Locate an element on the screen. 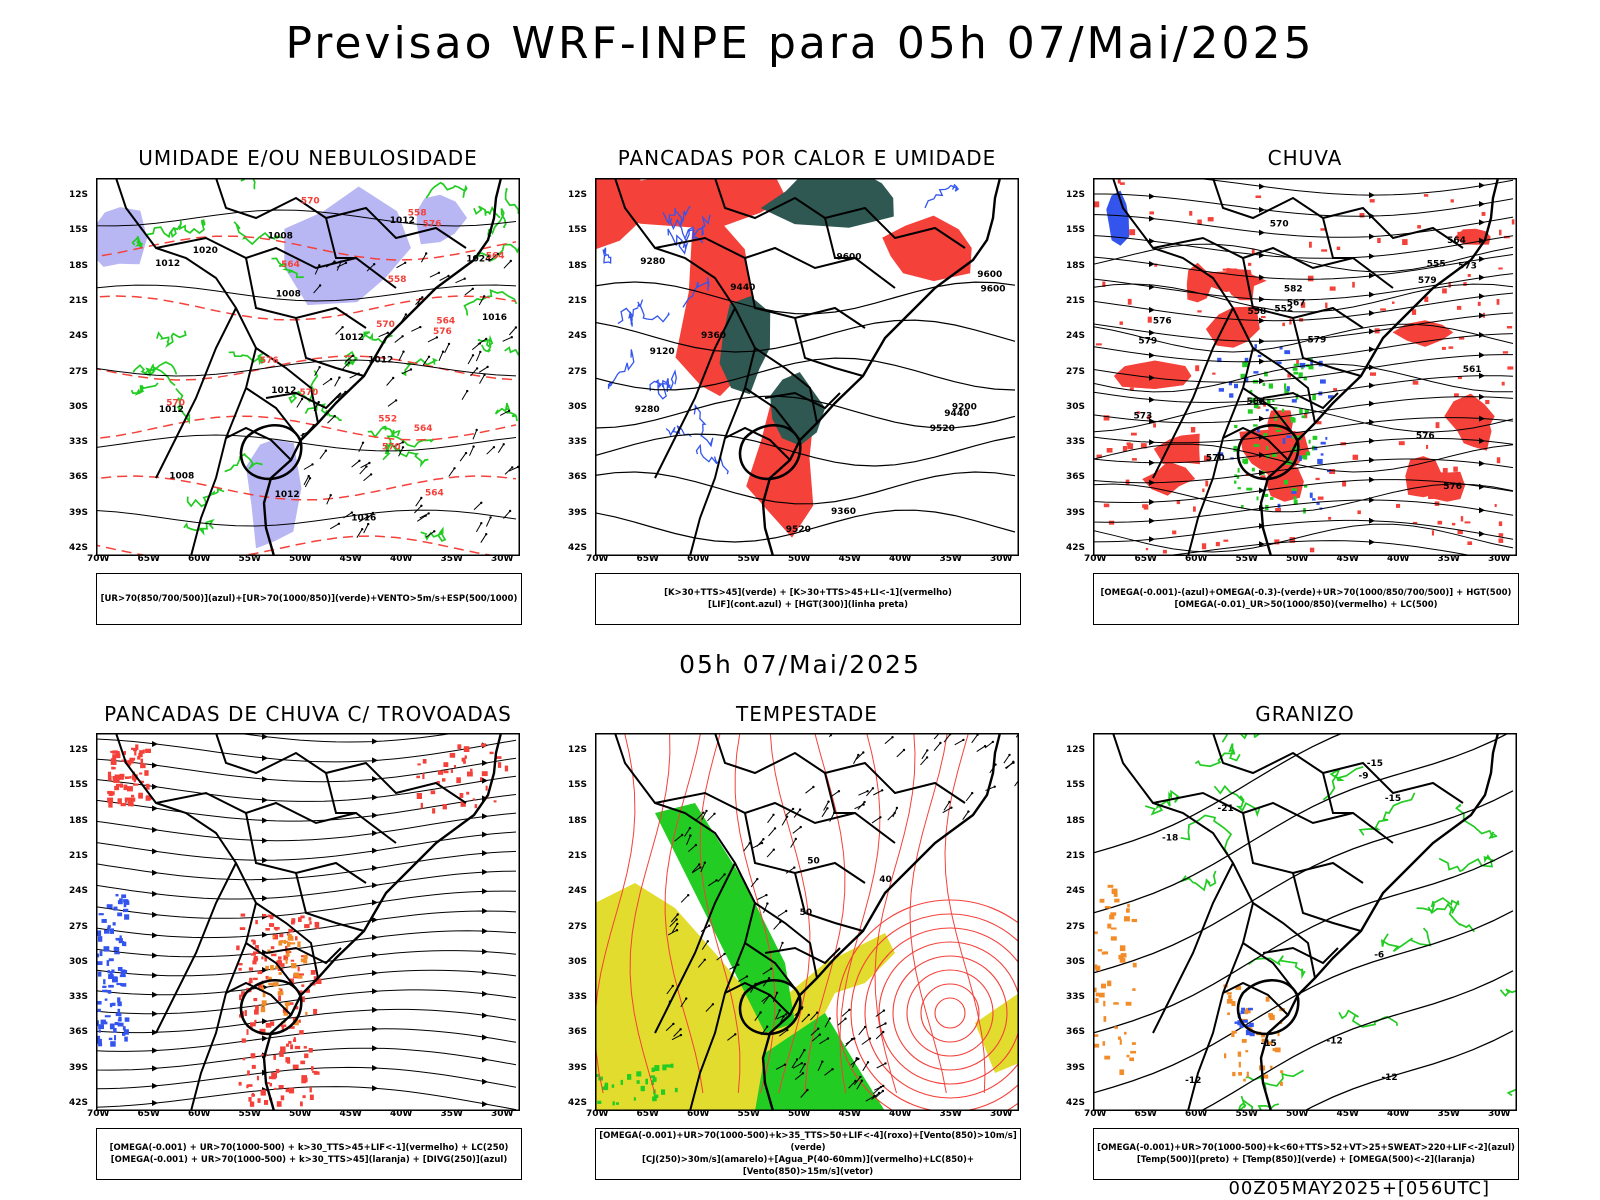 This screenshot has width=1600, height=1200. contour-label: 579 is located at coordinates (1427, 281).